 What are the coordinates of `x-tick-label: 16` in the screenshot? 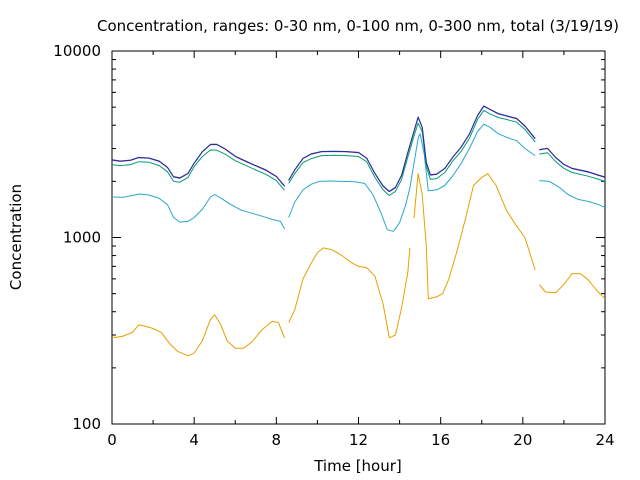 It's located at (440, 440).